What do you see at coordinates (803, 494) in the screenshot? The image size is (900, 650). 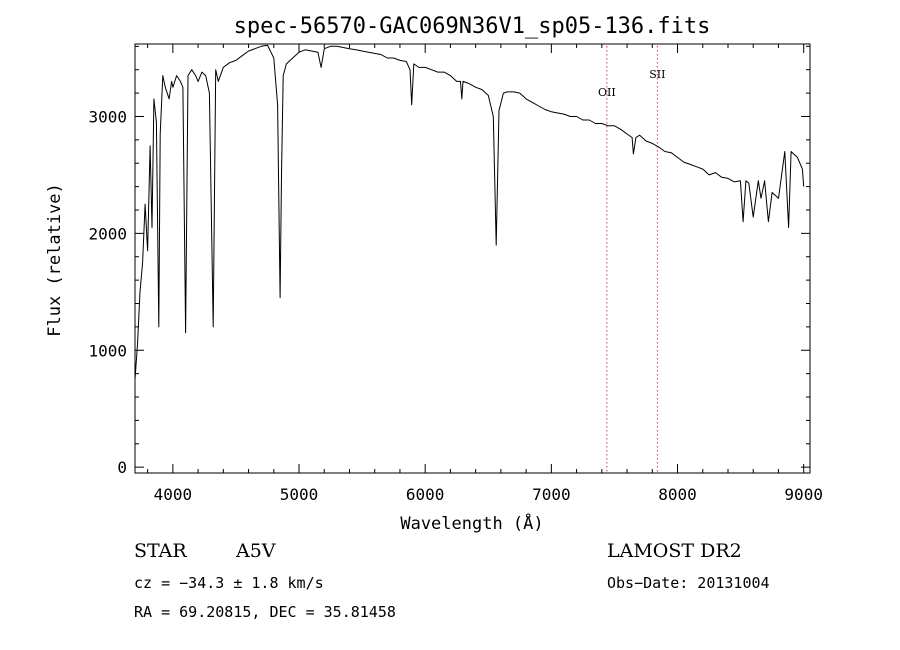 I see `x-tick-label: 9000` at bounding box center [803, 494].